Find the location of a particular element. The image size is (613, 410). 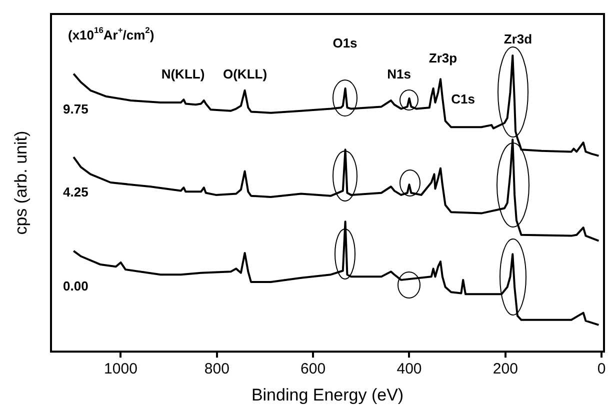

annotation: N(KLL) is located at coordinates (183, 74).